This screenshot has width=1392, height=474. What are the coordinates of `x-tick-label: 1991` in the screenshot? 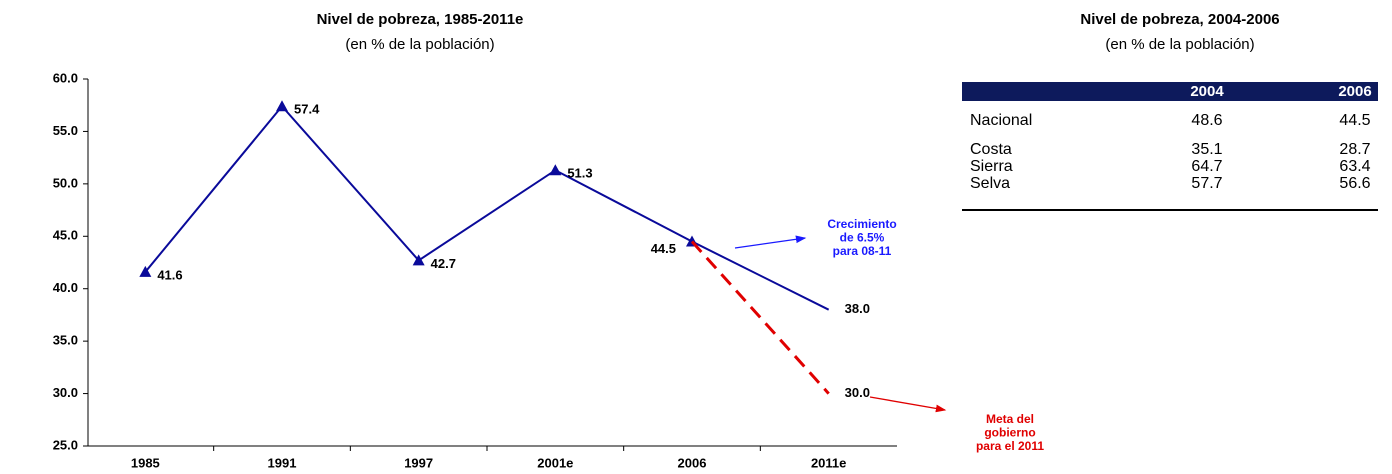 It's located at (282, 462).